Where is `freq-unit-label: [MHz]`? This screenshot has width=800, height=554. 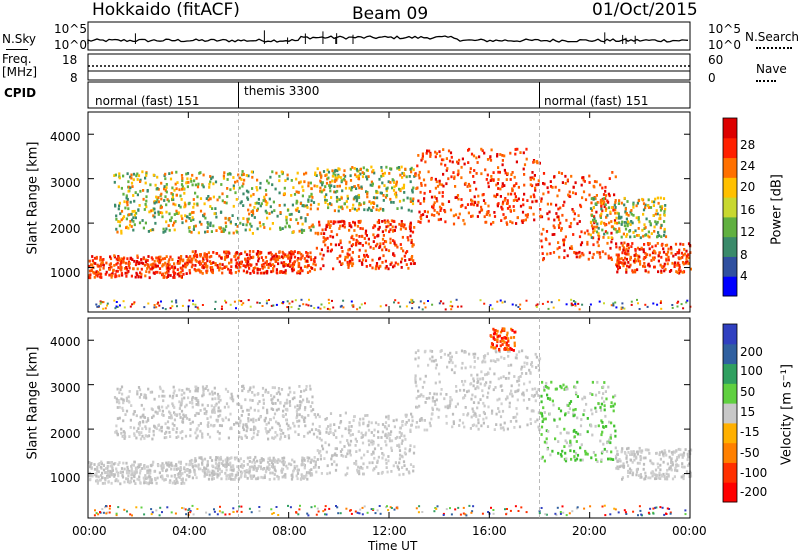
freq-unit-label: [MHz] is located at coordinates (20, 72).